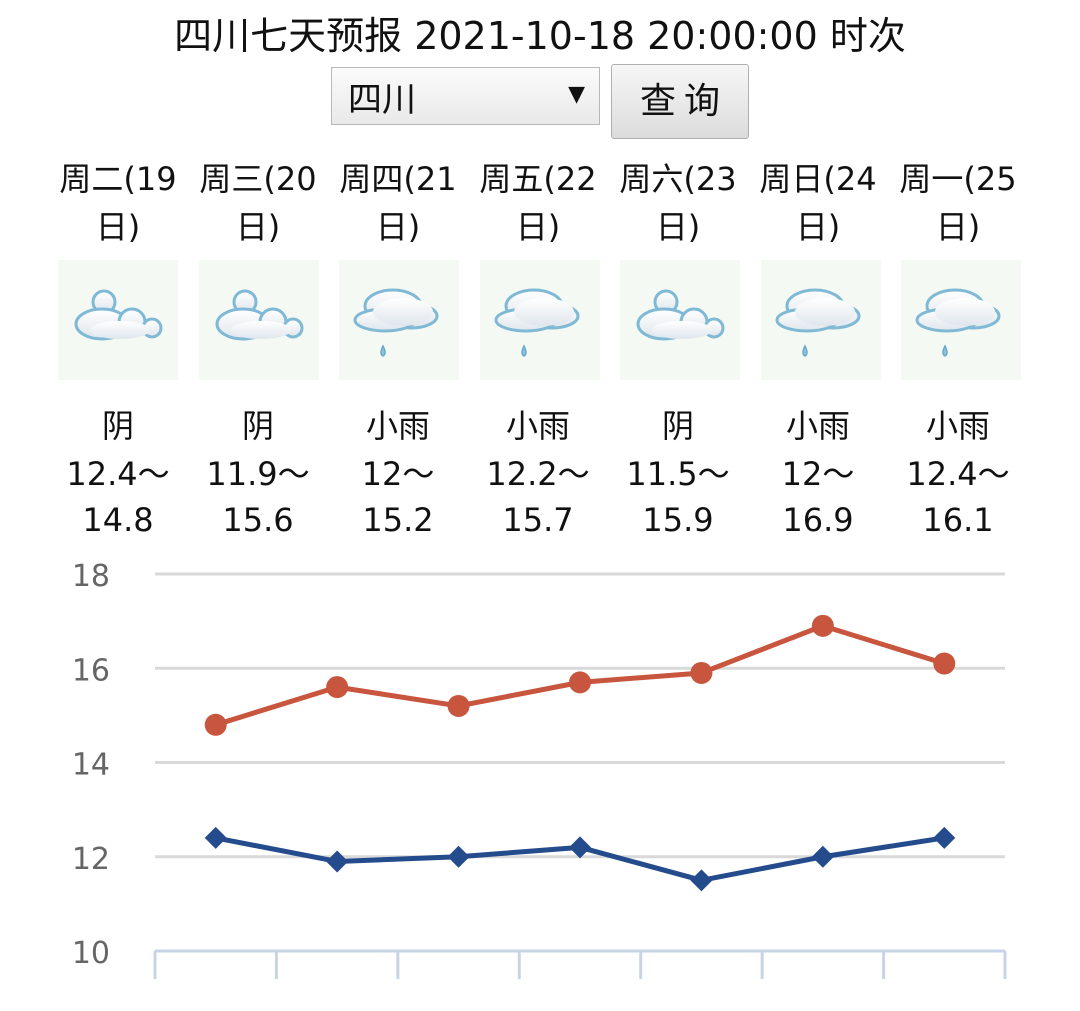 Image resolution: width=1080 pixels, height=1011 pixels. I want to click on temperature-range-high: 15.2, so click(398, 520).